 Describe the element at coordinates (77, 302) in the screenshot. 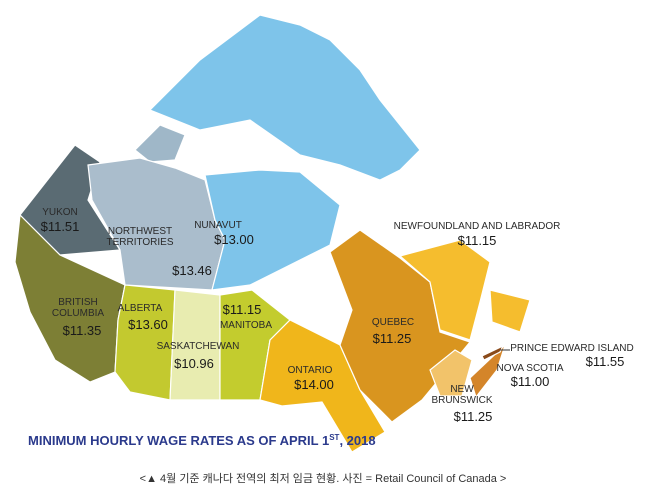

I see `region-name: BRITISH` at that location.